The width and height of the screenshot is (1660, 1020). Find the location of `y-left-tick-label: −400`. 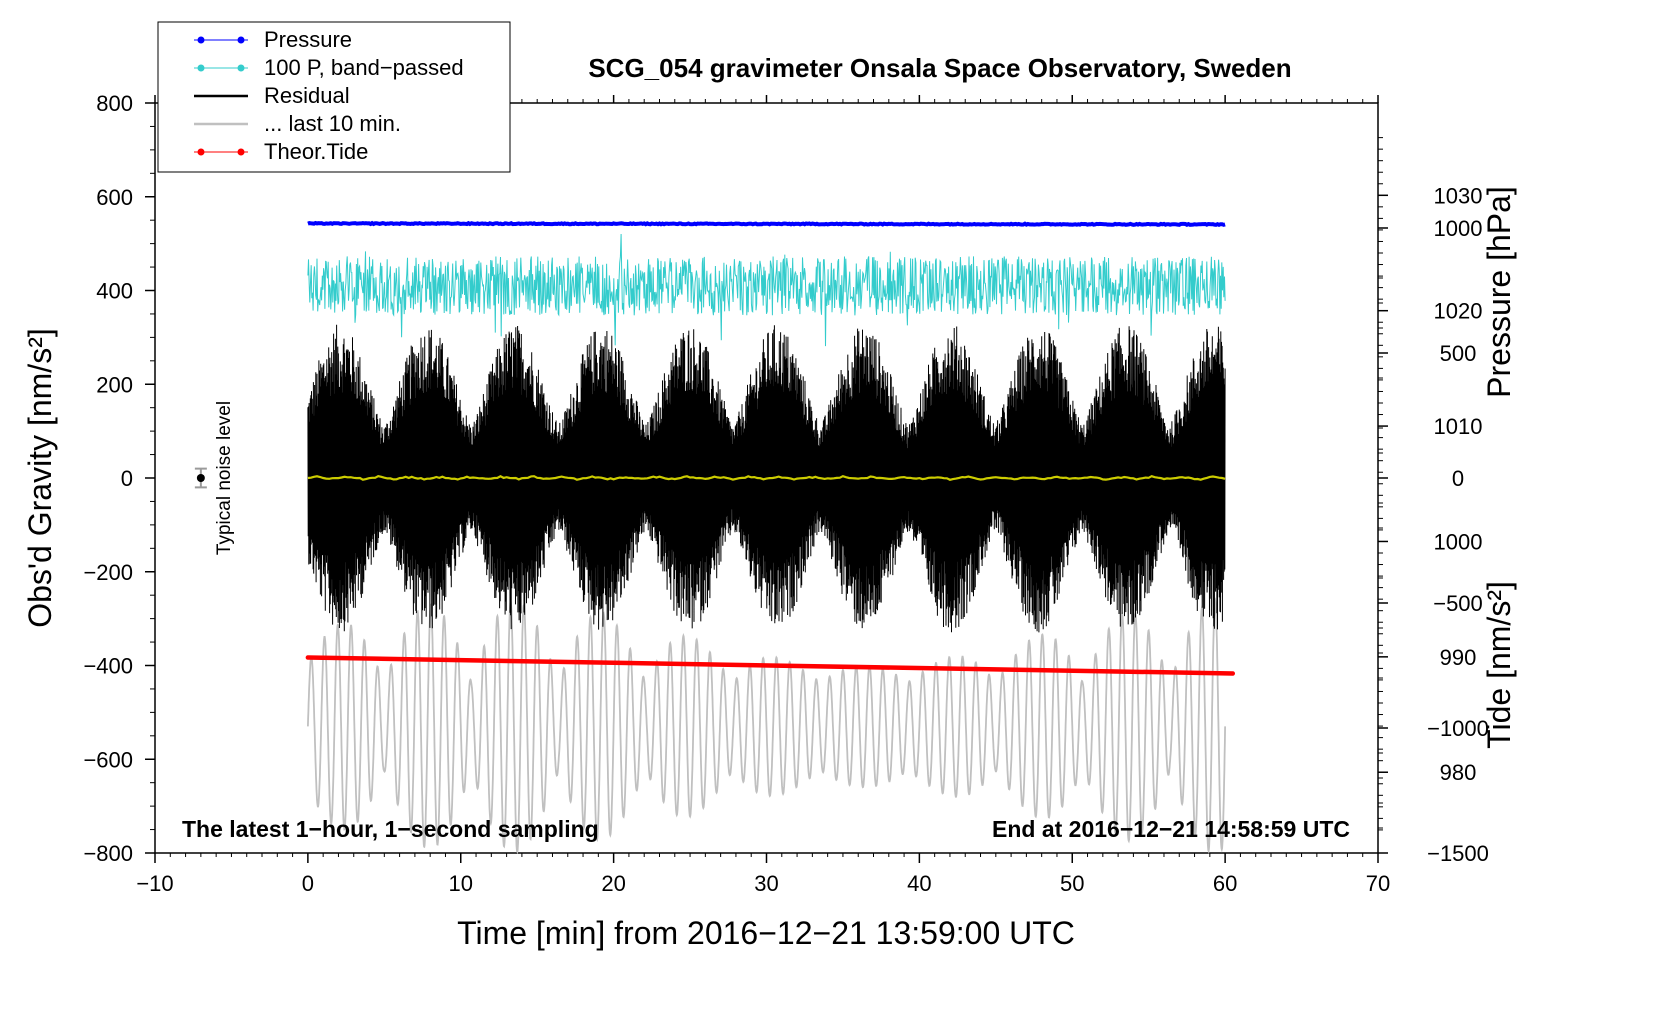

y-left-tick-label: −400 is located at coordinates (108, 666).